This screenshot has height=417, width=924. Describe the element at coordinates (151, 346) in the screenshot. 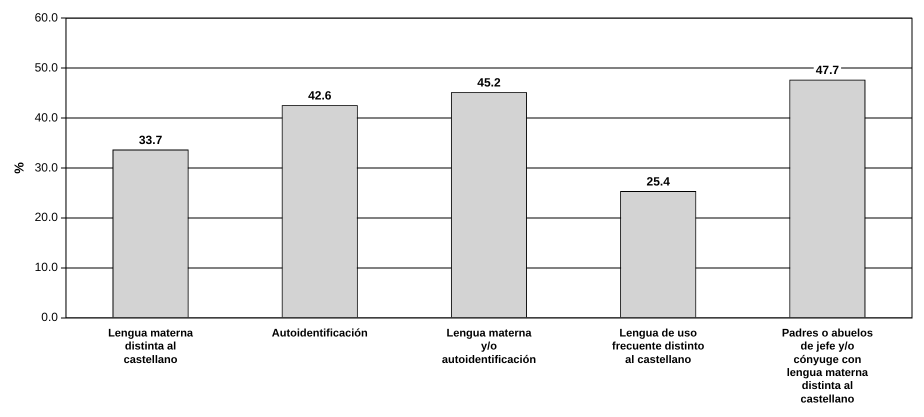

I see `x-tick-label: Lengua materna distinta al castellano` at that location.